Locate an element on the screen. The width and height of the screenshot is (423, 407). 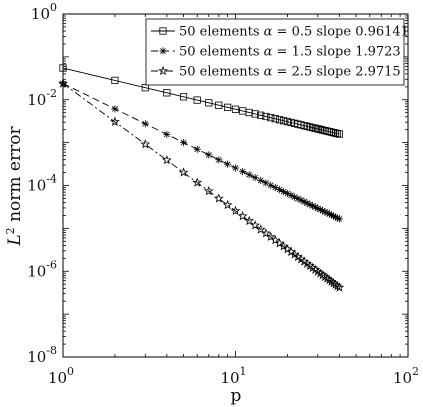
y-tick-label: 10⁻² is located at coordinates (42, 98).